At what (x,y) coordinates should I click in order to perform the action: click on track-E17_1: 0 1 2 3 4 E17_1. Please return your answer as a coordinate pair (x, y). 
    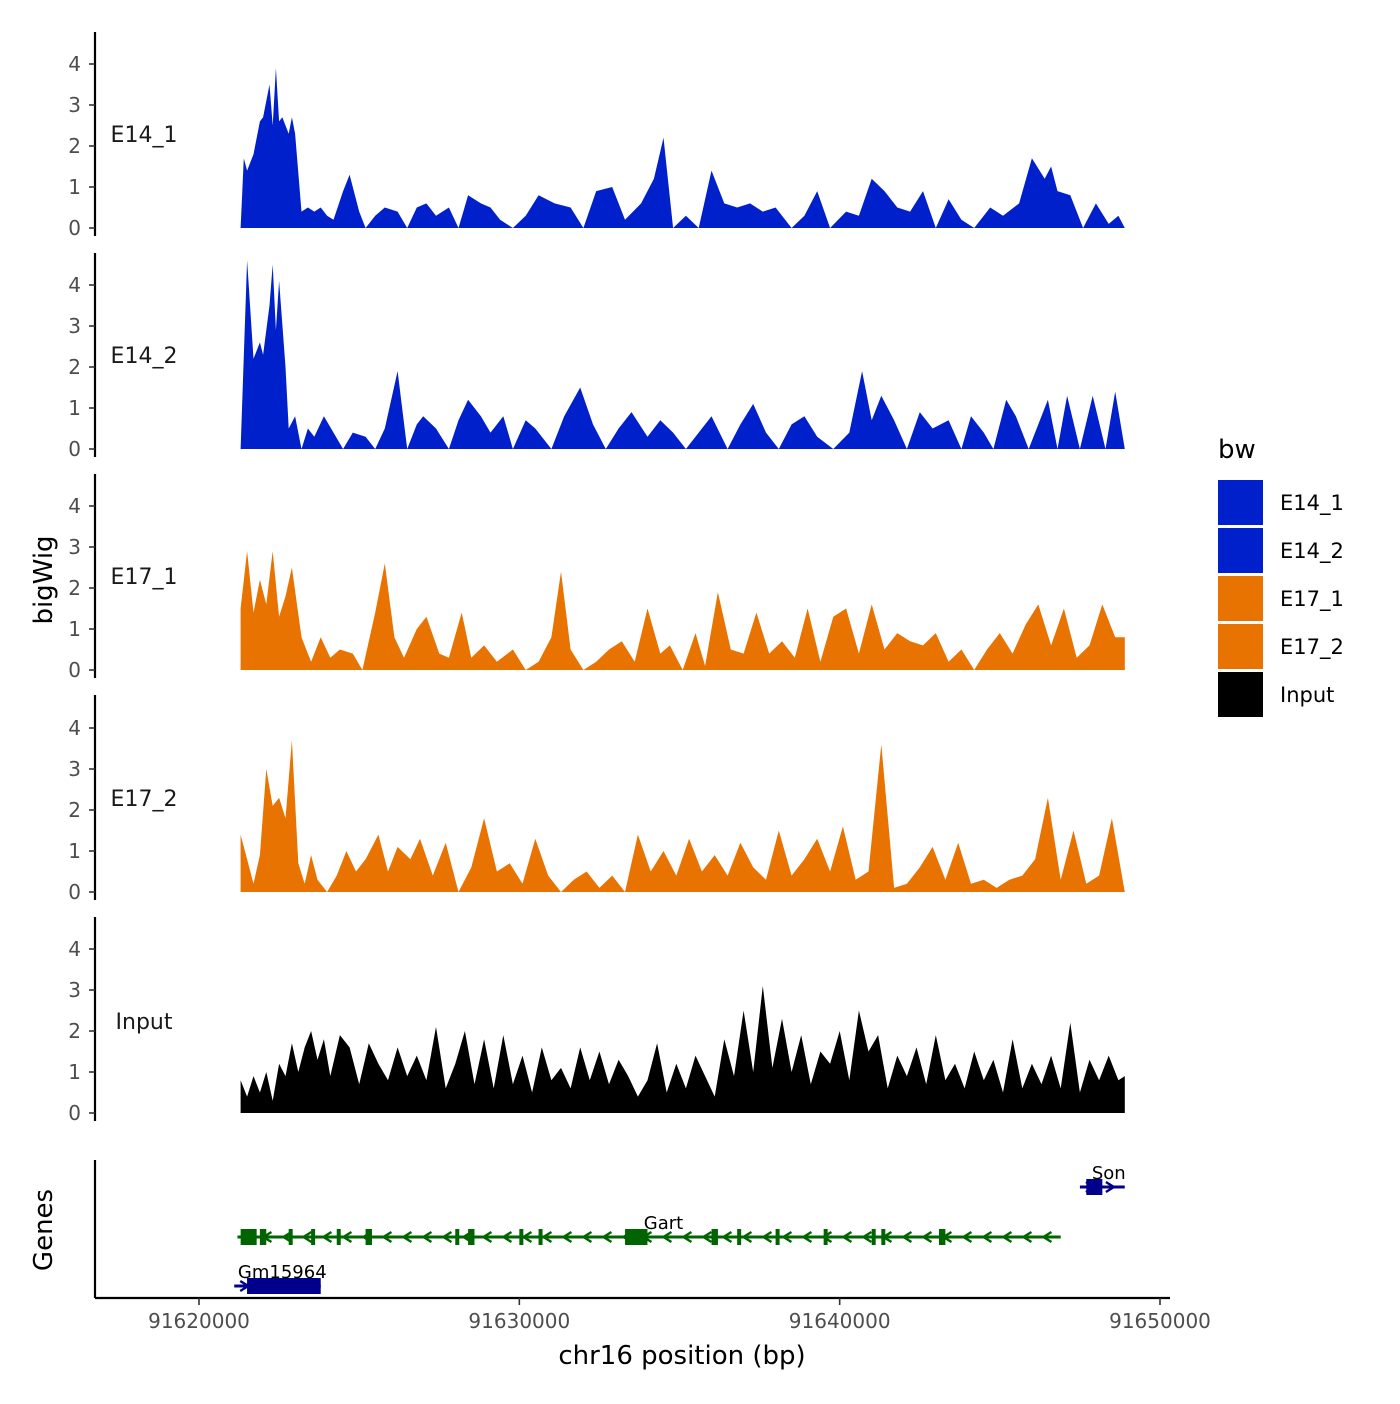
    Looking at the image, I should click on (596, 578).